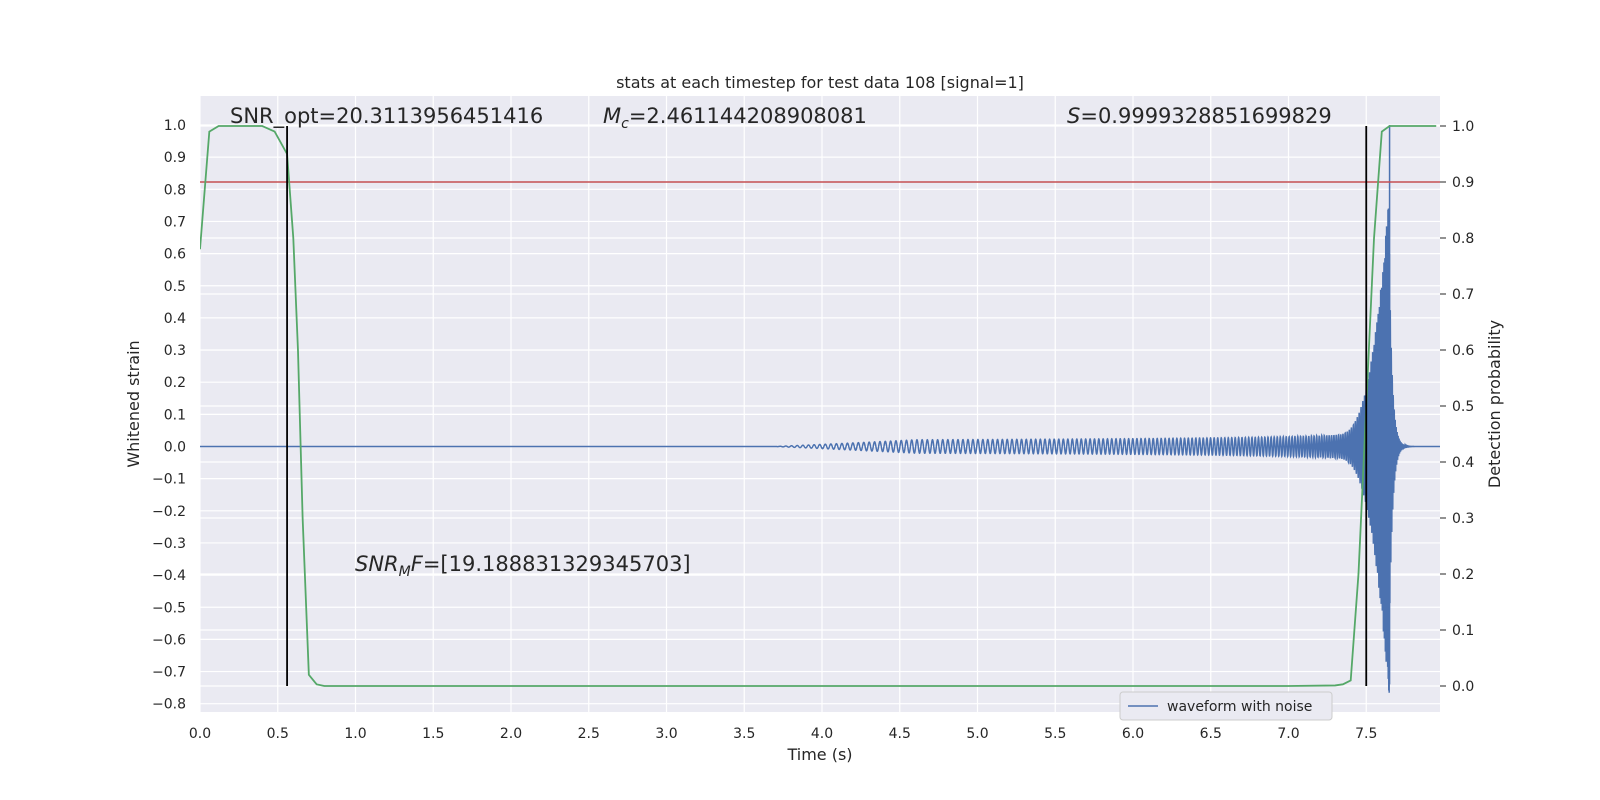  Describe the element at coordinates (977, 734) in the screenshot. I see `x-tick-label: 5.0` at that location.